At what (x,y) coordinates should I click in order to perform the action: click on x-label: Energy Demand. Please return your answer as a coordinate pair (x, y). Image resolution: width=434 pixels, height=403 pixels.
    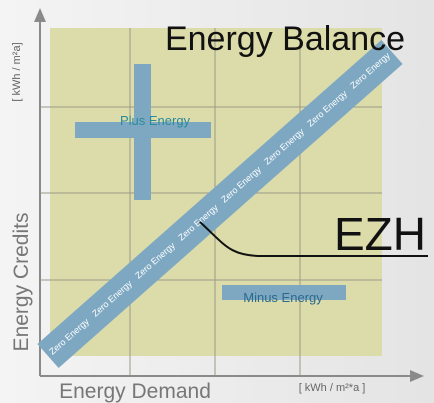
    Looking at the image, I should click on (135, 391).